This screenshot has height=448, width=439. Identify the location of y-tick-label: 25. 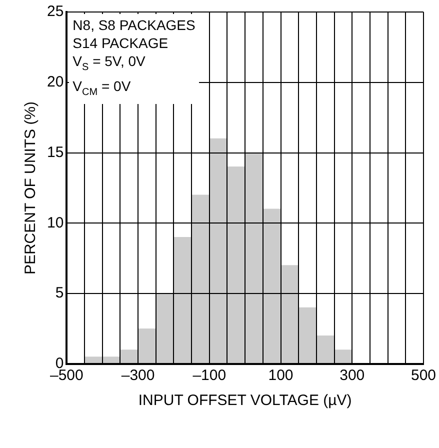
(55, 11).